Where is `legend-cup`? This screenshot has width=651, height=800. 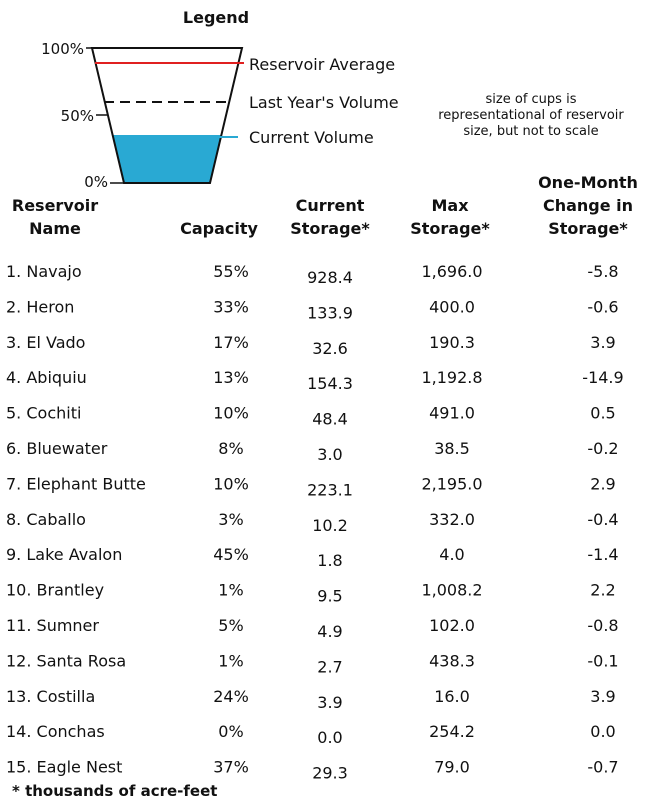
legend-cup is located at coordinates (165, 115).